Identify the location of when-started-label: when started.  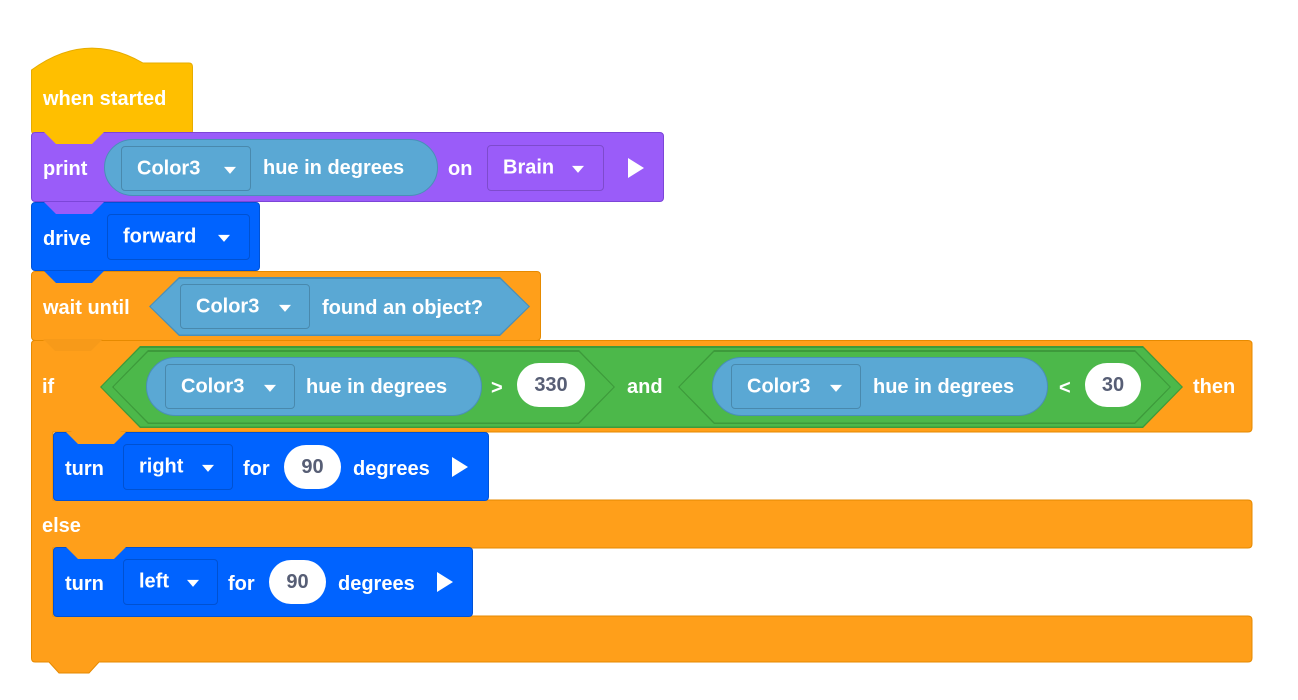
(105, 99).